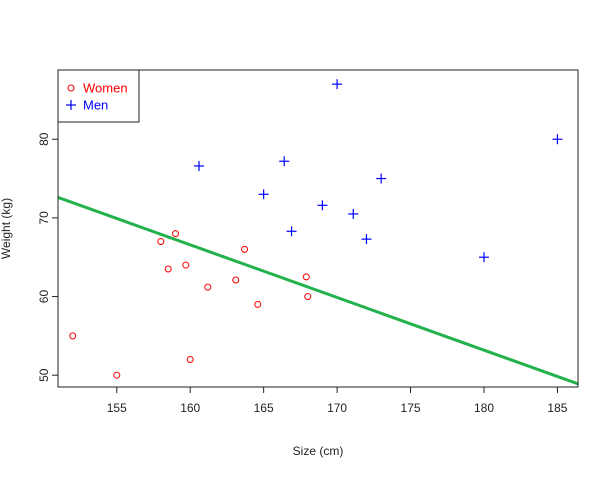 This screenshot has width=600, height=477. What do you see at coordinates (6, 228) in the screenshot?
I see `y-axis-label: Weight (kg)` at bounding box center [6, 228].